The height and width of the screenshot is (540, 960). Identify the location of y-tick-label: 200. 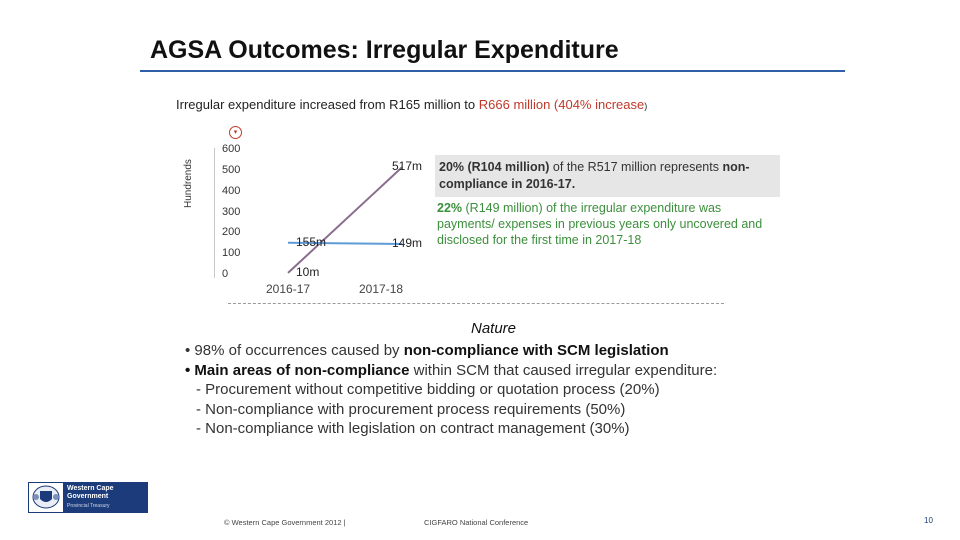
(231, 232).